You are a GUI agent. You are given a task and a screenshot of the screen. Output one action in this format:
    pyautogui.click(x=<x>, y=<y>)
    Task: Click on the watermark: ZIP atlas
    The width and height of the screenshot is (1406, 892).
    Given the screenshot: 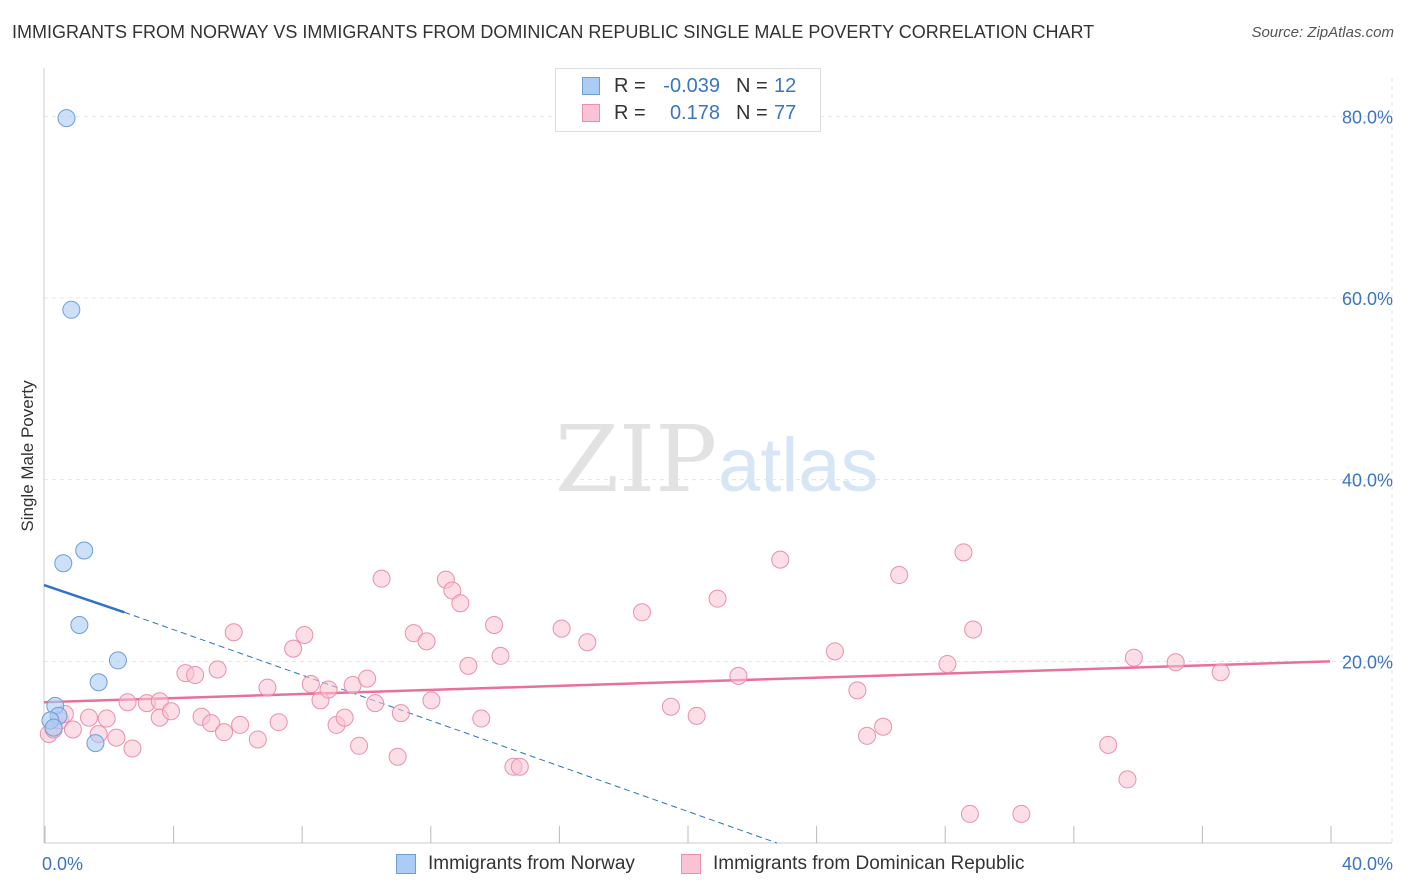 What is the action you would take?
    pyautogui.click(x=717, y=459)
    